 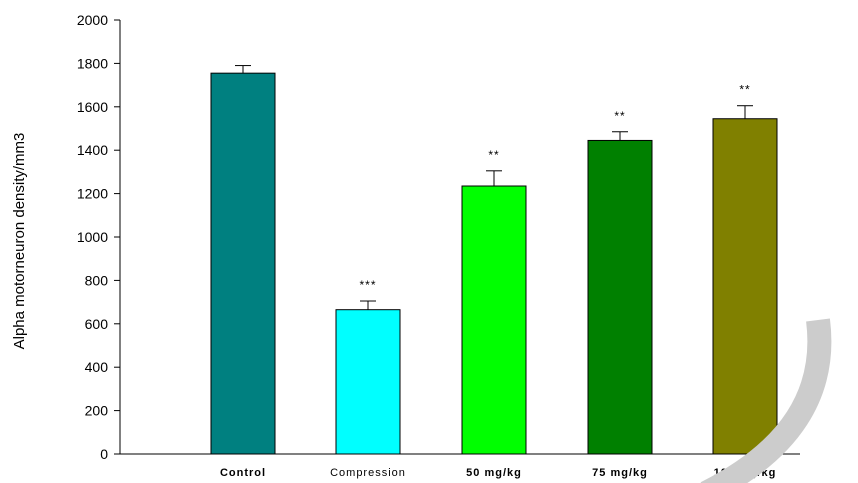 I want to click on y-tick-label: 800, so click(x=97, y=280).